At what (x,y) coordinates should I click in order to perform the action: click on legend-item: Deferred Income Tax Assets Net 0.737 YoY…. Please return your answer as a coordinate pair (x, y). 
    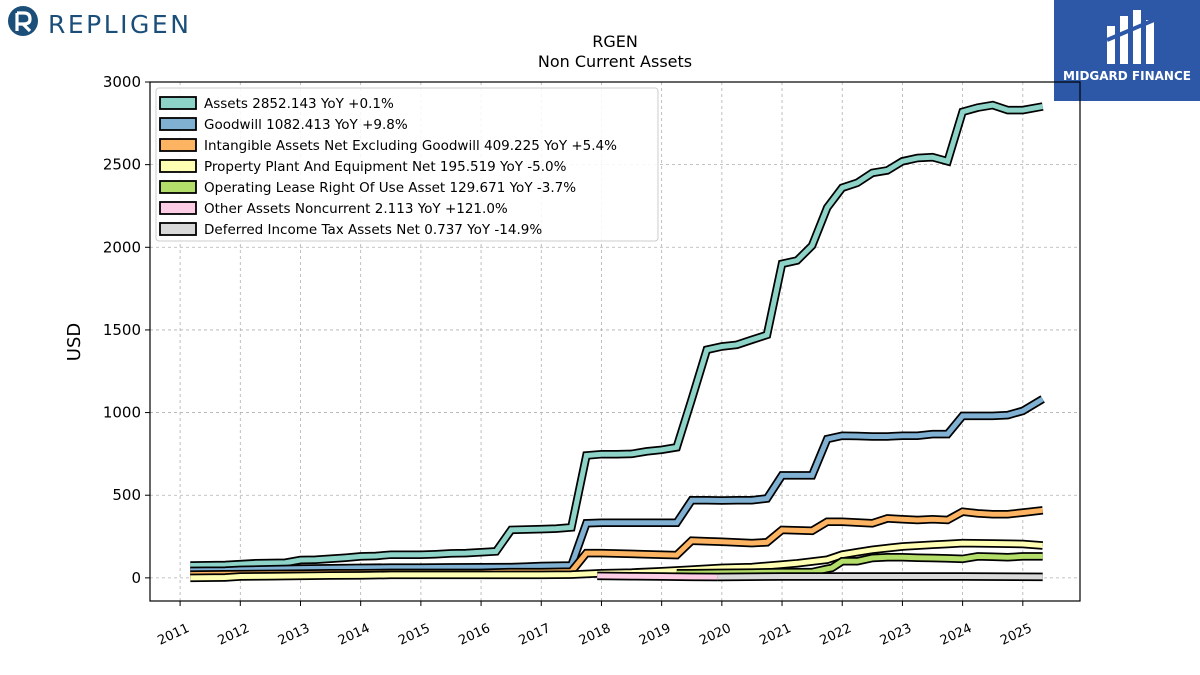
    Looking at the image, I should click on (373, 230).